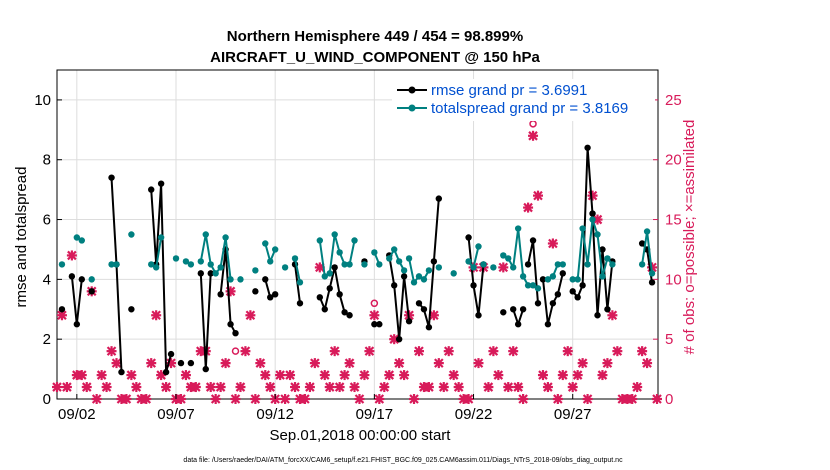 The width and height of the screenshot is (830, 470). Describe the element at coordinates (509, 90) in the screenshot. I see `legend-rmse-label: rmse grand pr = 3.6991` at that location.